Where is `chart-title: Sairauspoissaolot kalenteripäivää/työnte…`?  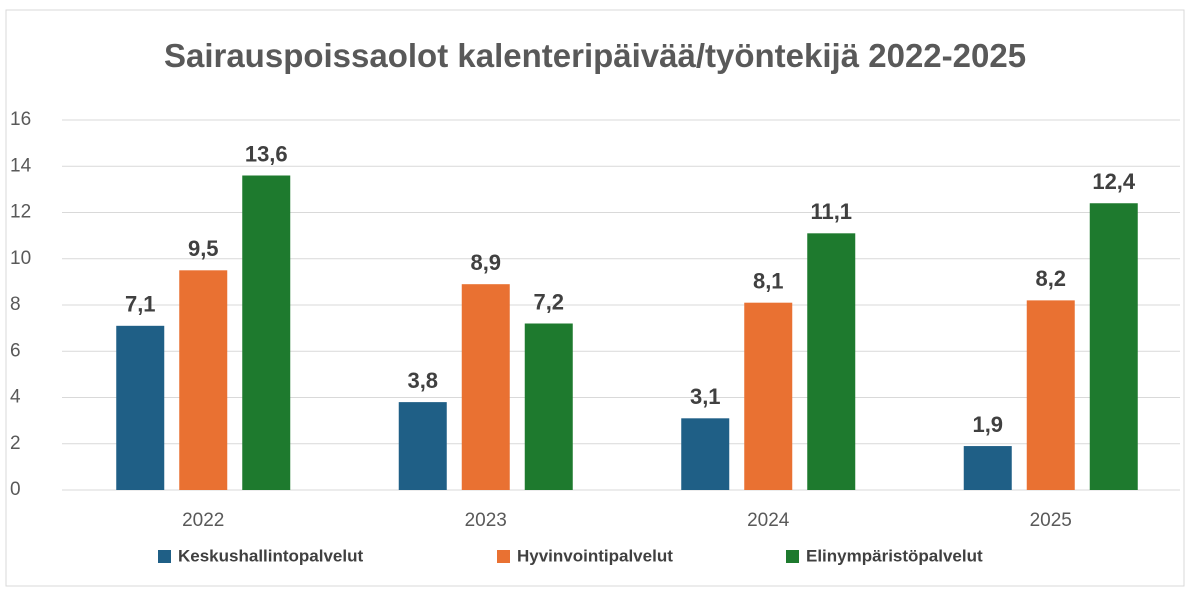 chart-title: Sairauspoissaolot kalenteripäivää/työnte… is located at coordinates (595, 55).